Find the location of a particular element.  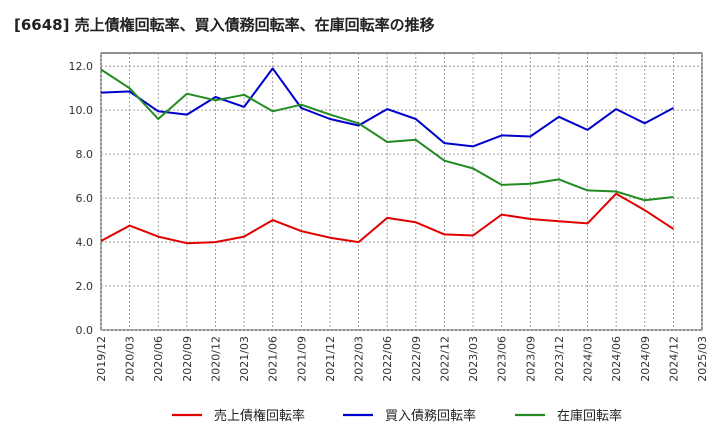

legend-label-3: 在庫回転率 is located at coordinates (589, 416).